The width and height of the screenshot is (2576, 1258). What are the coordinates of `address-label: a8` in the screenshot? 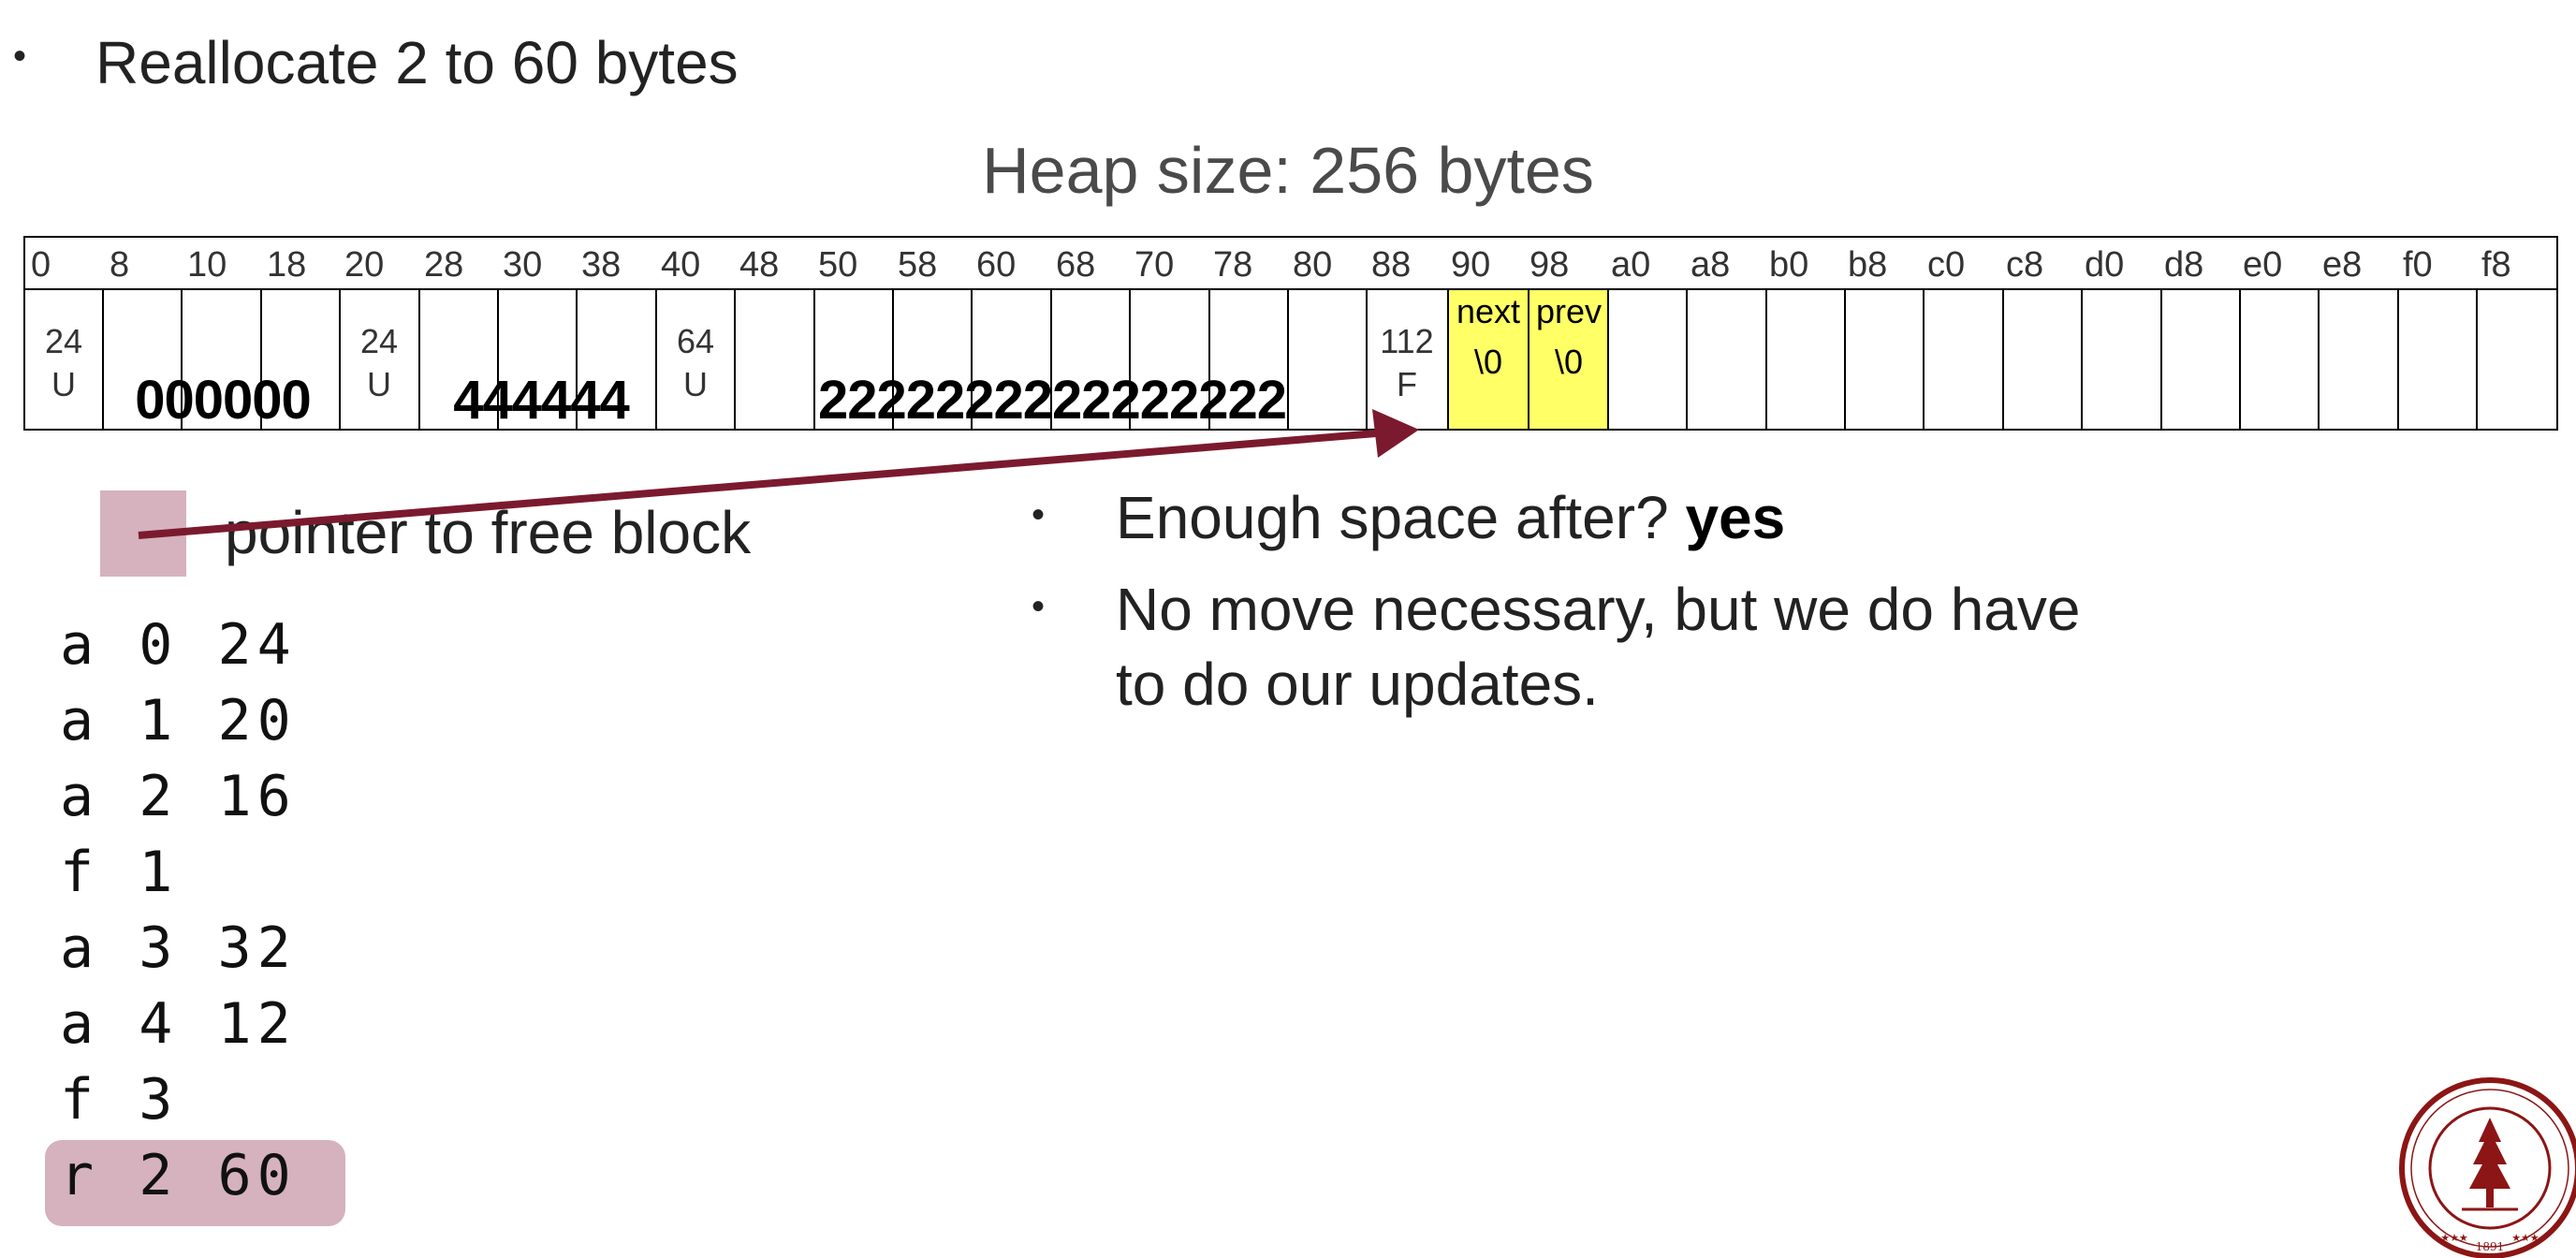 It's located at (1710, 265).